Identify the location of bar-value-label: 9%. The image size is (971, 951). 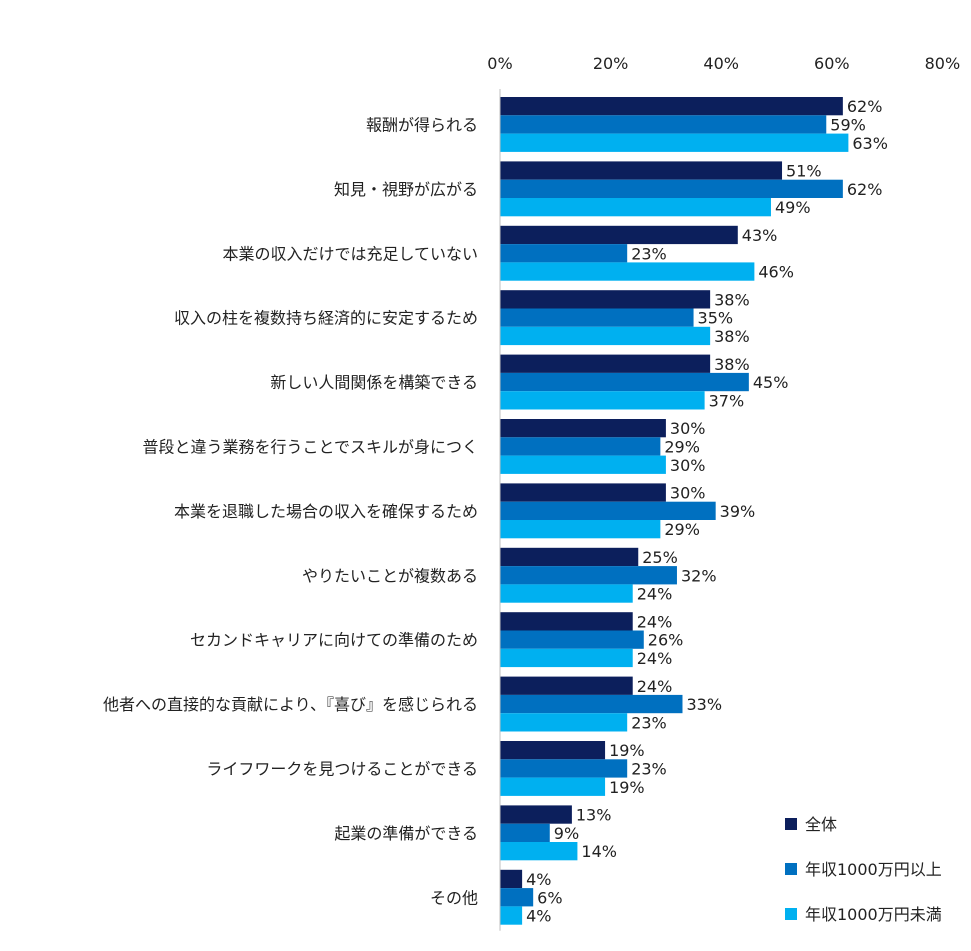
(566, 833).